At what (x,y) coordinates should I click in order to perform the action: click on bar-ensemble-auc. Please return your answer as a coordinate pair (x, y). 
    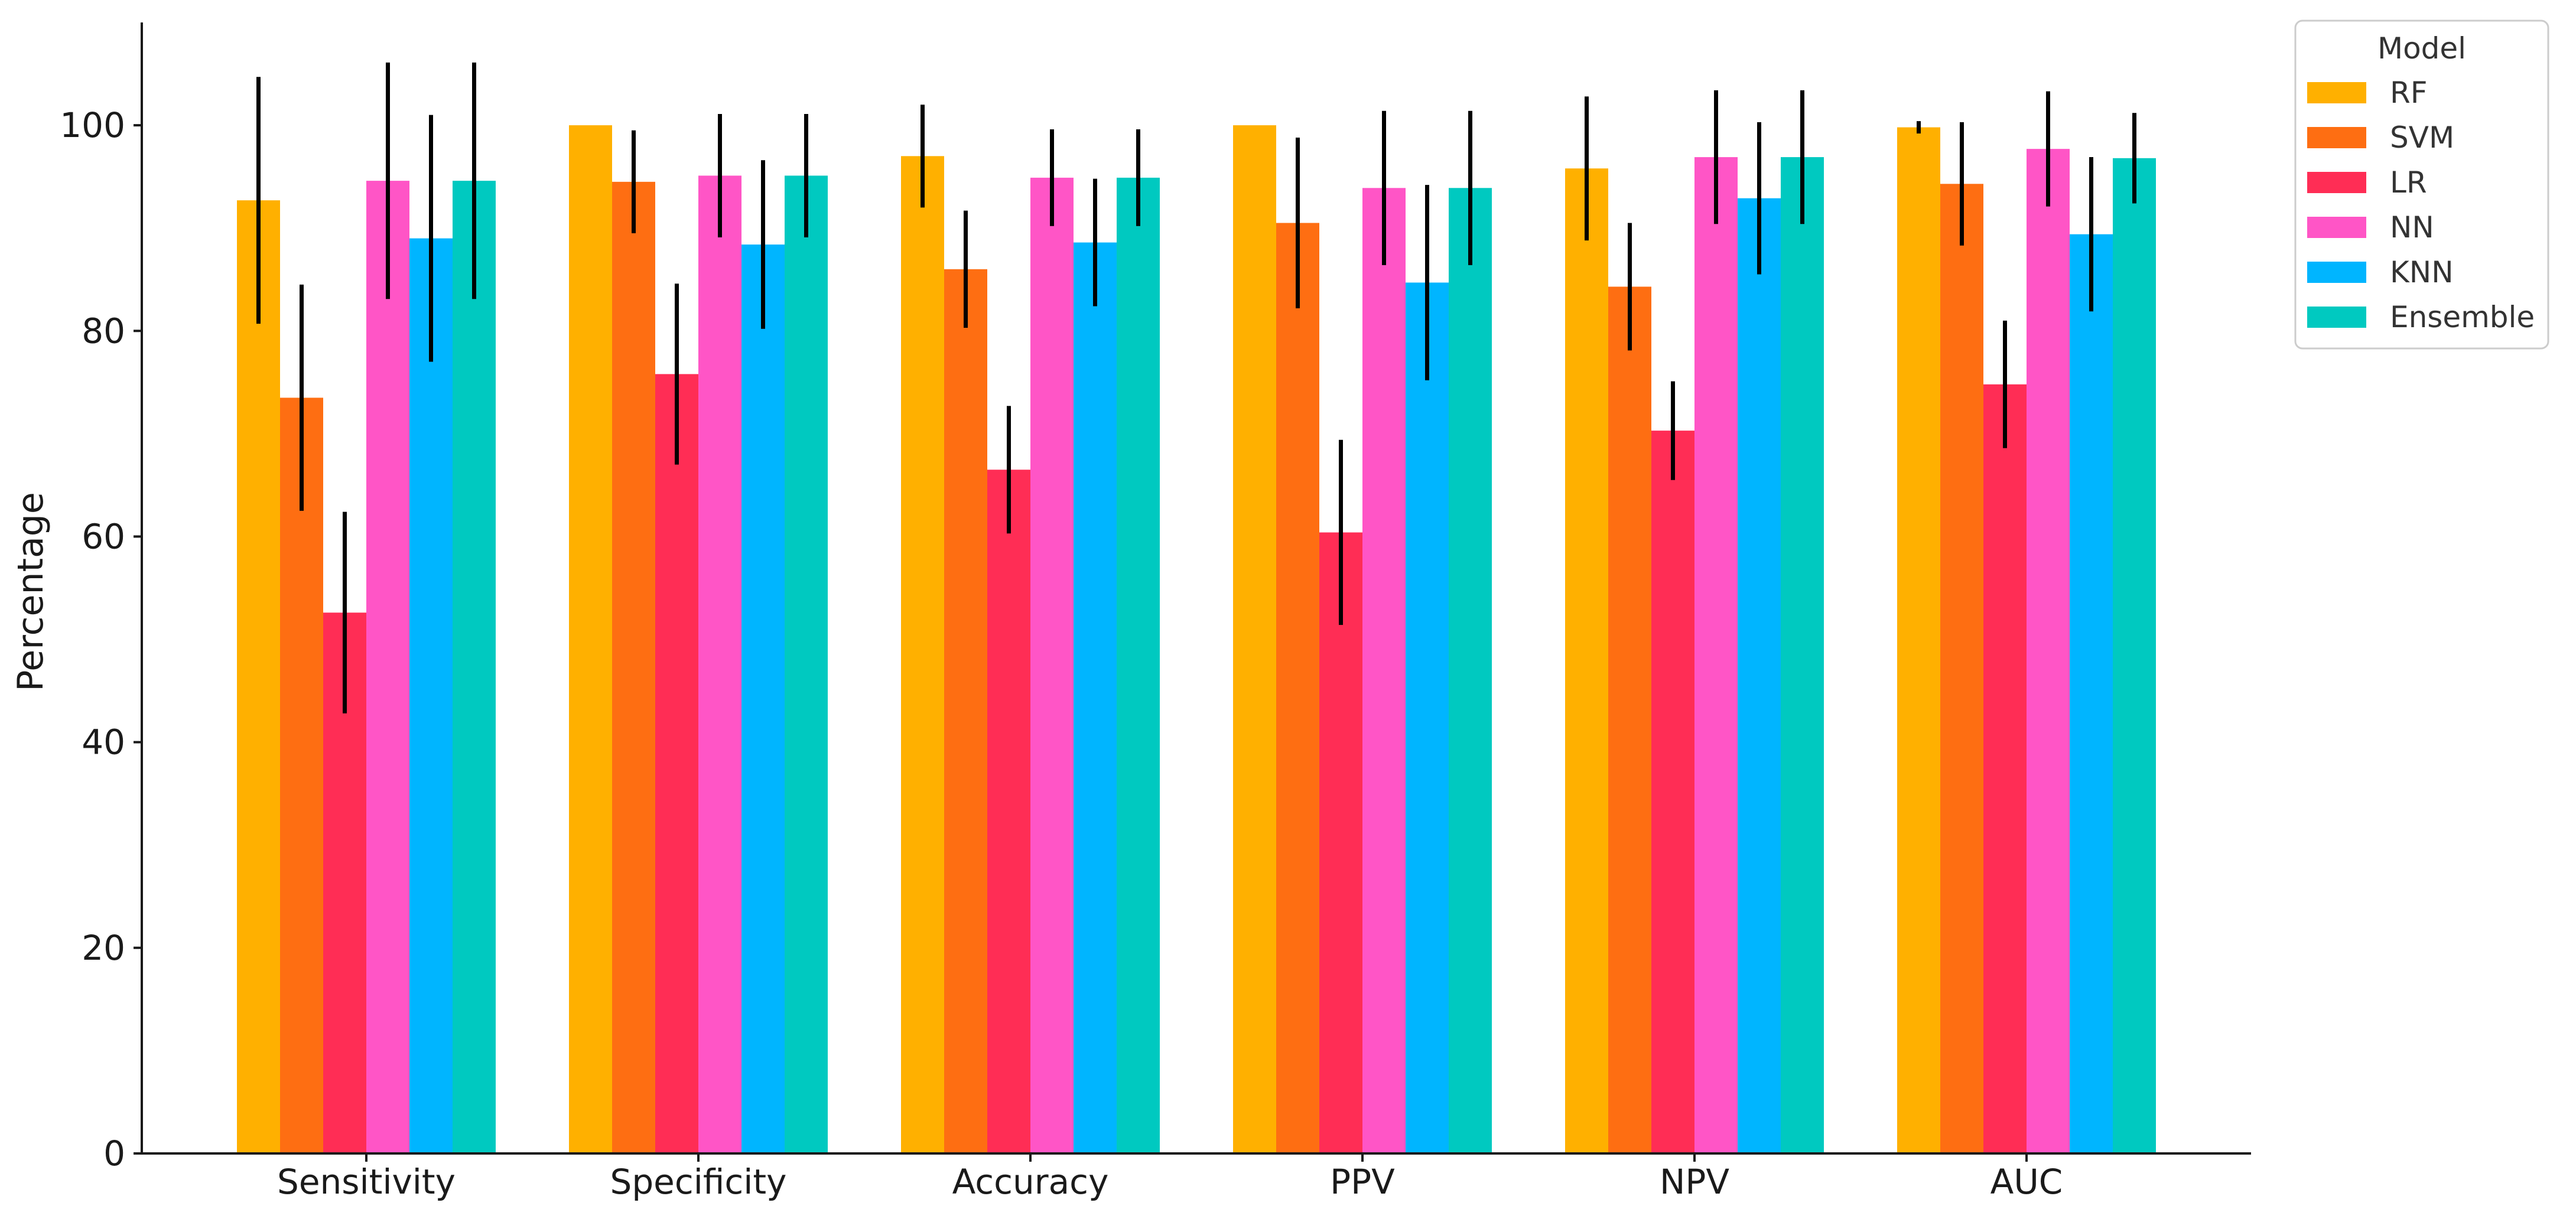
    Looking at the image, I should click on (2134, 655).